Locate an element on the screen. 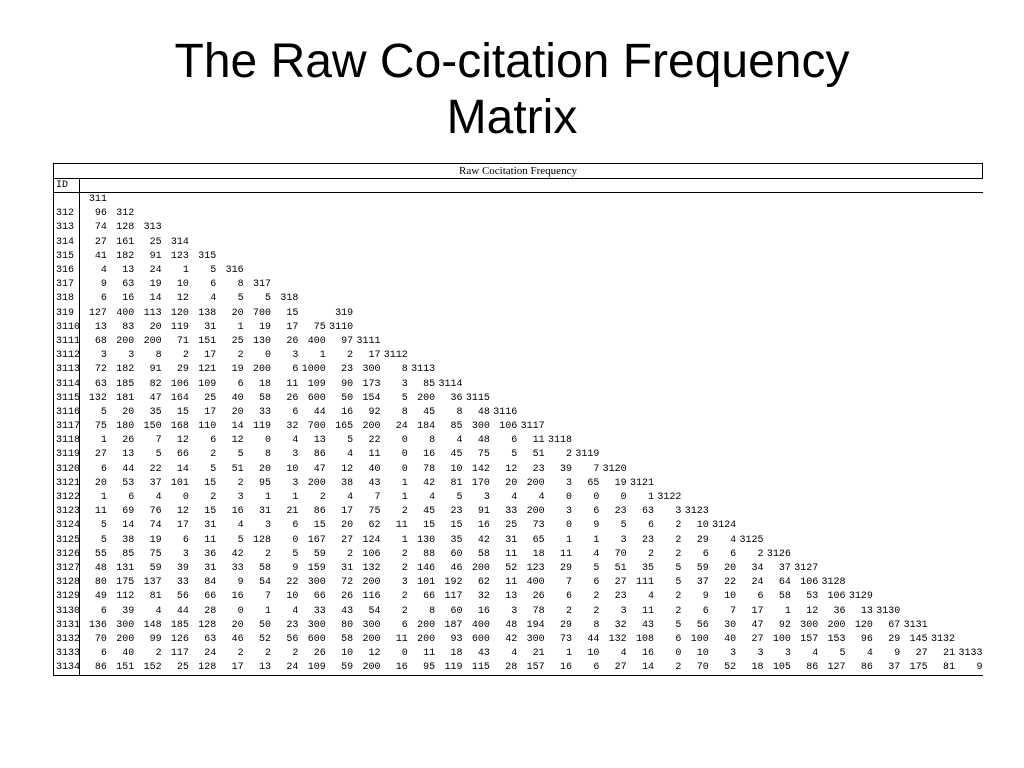 Image resolution: width=1024 pixels, height=768 pixels. matrix-cell: 97 is located at coordinates (347, 341).